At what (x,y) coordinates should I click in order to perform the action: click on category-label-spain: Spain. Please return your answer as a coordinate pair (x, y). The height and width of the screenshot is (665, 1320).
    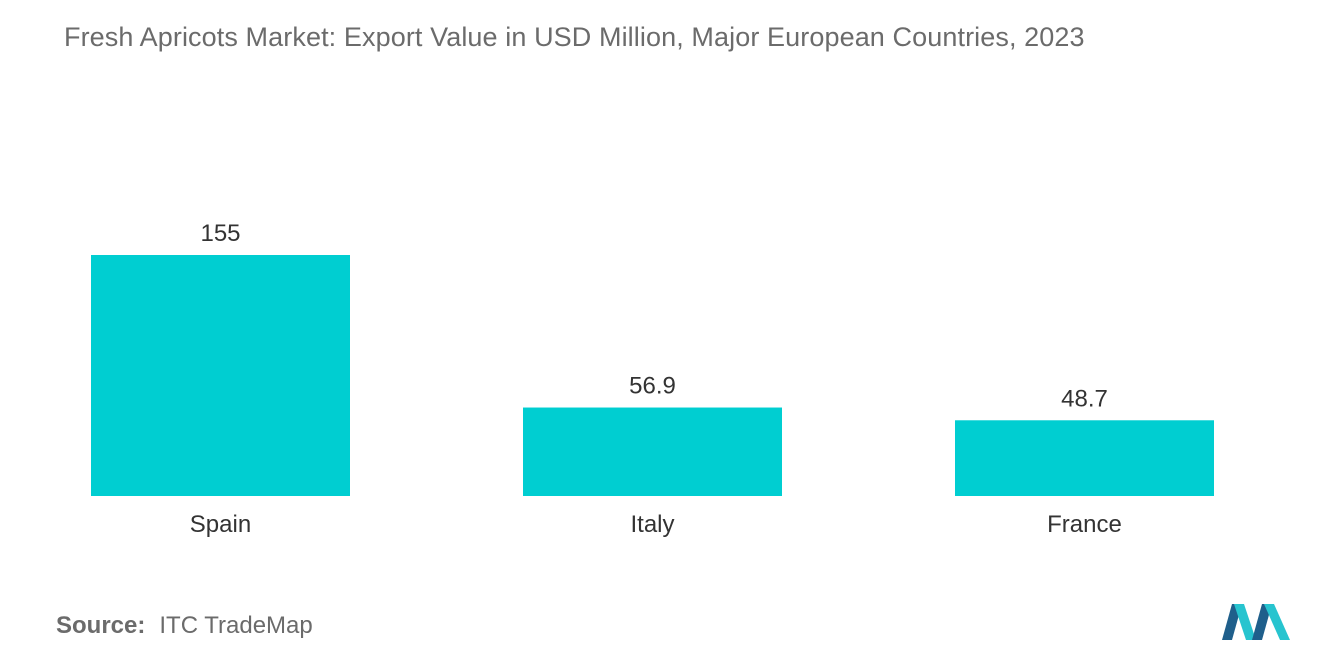
    Looking at the image, I should click on (220, 524).